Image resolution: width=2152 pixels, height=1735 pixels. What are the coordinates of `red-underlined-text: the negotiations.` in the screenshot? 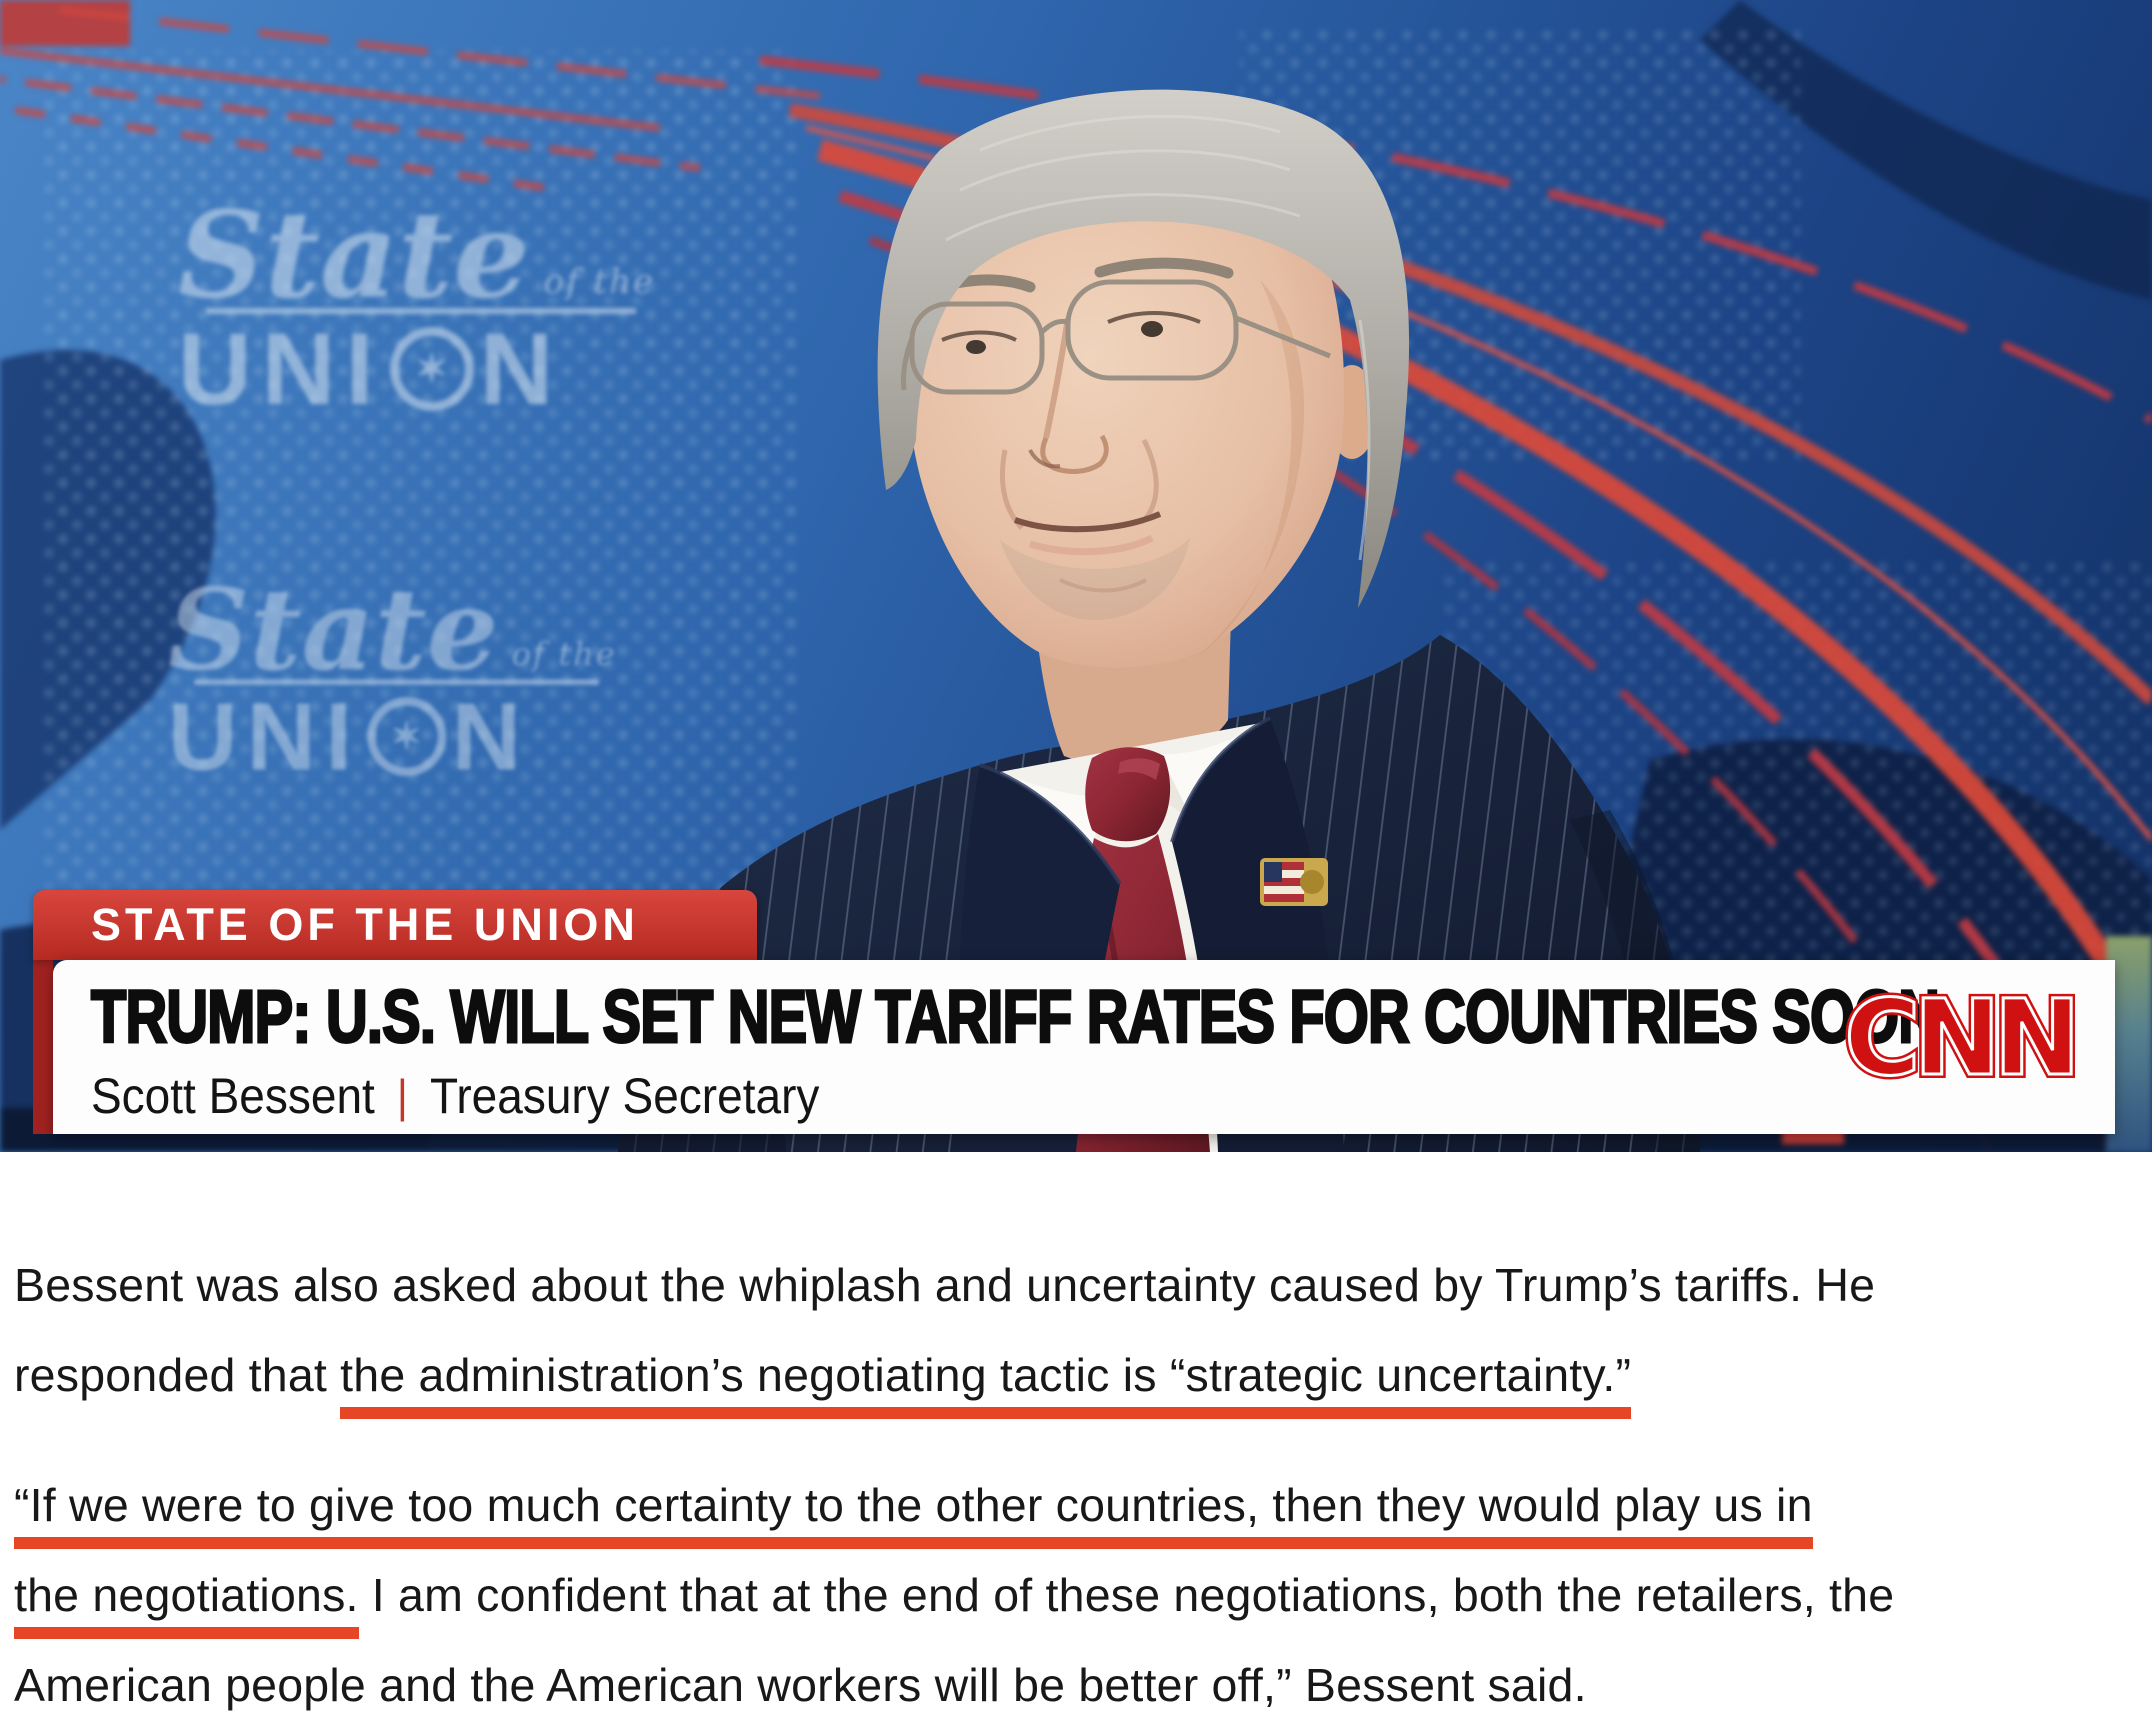 It's located at (186, 1604).